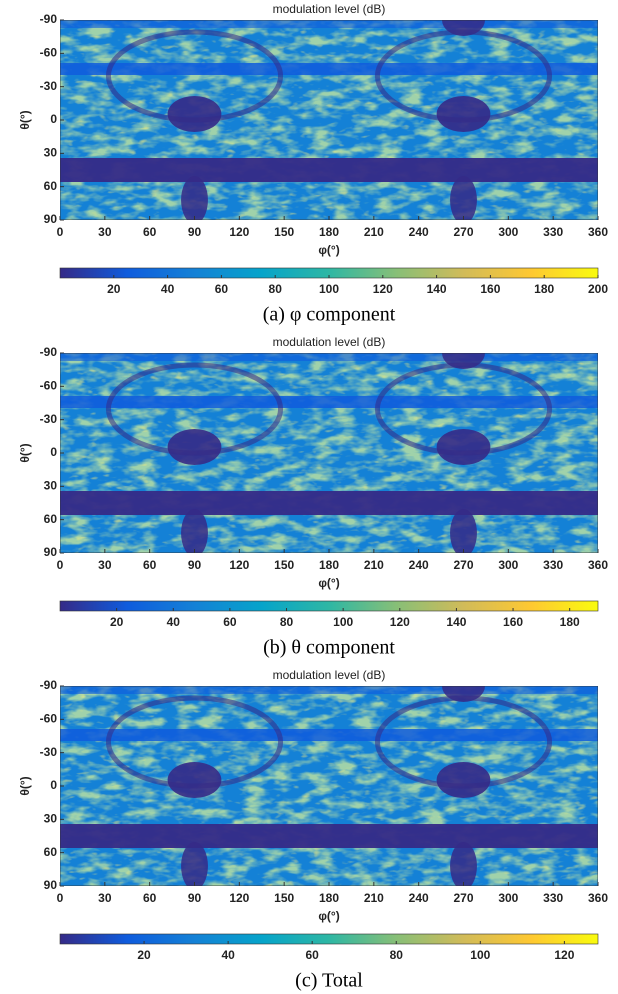 This screenshot has width=618, height=994. What do you see at coordinates (53, 785) in the screenshot?
I see `y-tick-label: 0` at bounding box center [53, 785].